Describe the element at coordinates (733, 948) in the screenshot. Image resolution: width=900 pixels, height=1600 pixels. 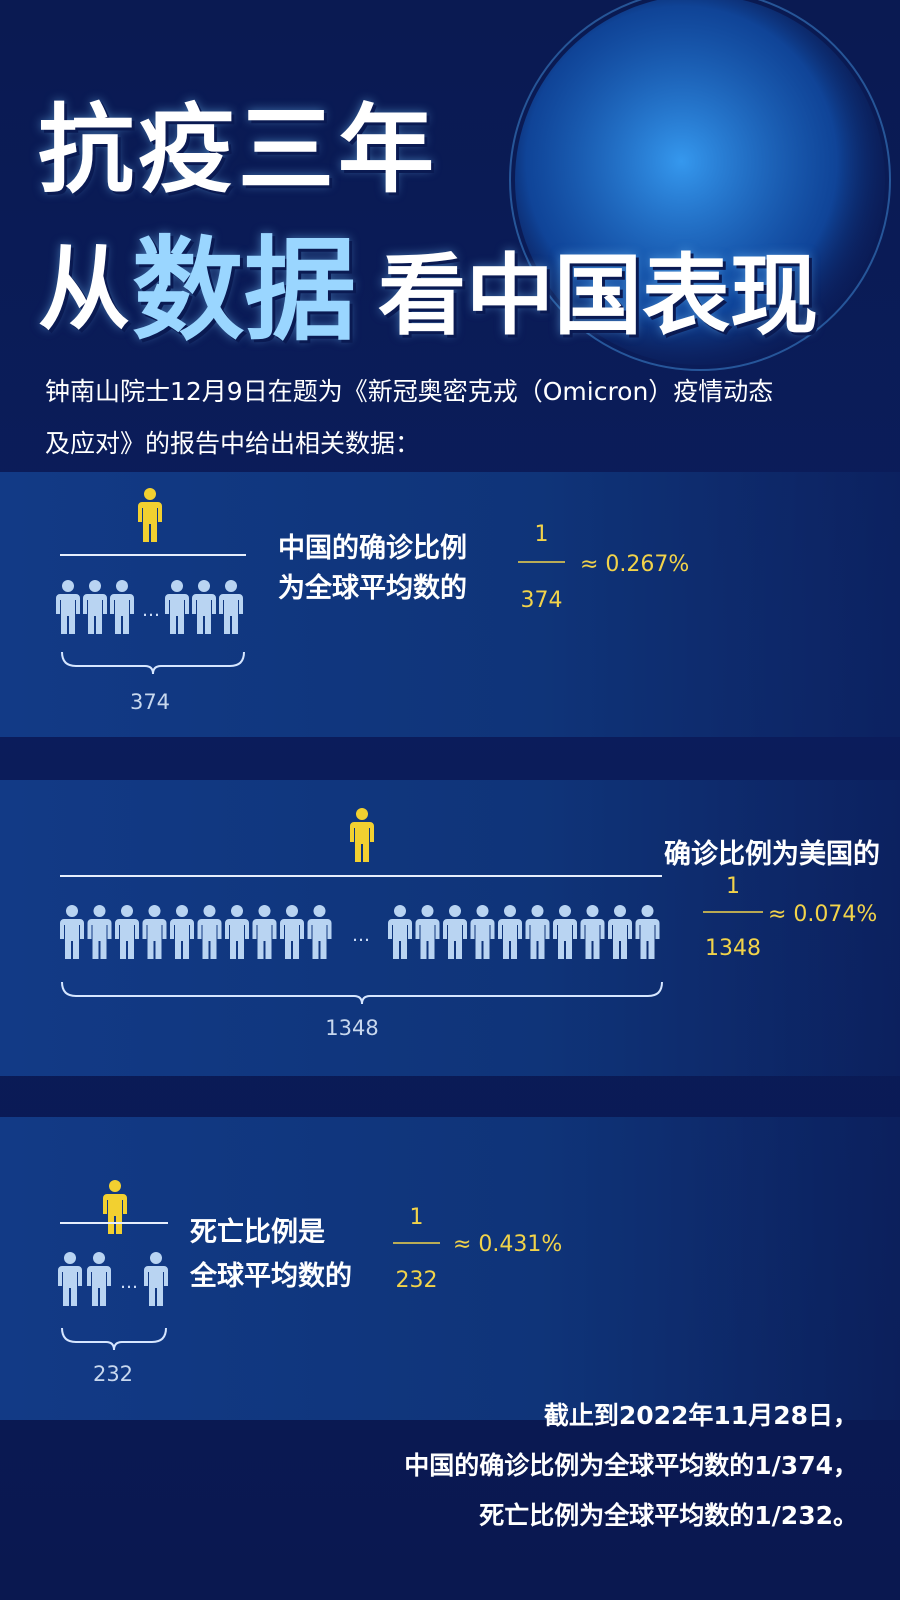
I see `denominator: 1348` at that location.